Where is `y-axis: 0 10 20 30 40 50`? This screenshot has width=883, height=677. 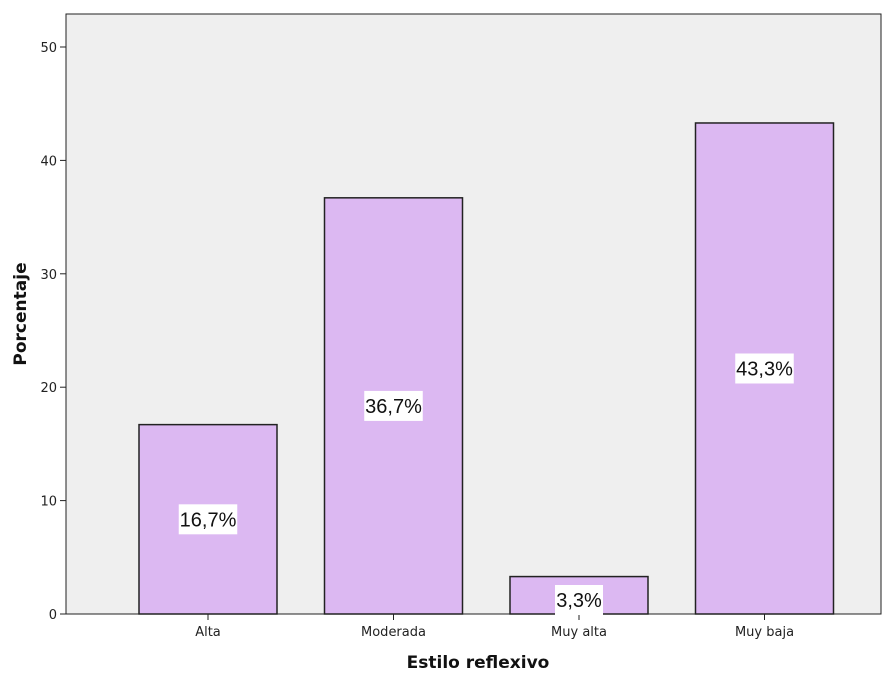
y-axis: 0 10 20 30 40 50 is located at coordinates (53, 332).